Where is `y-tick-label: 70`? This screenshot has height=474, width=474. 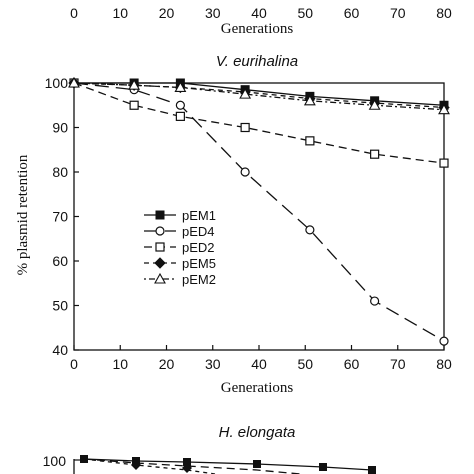 y-tick-label: 70 is located at coordinates (60, 217).